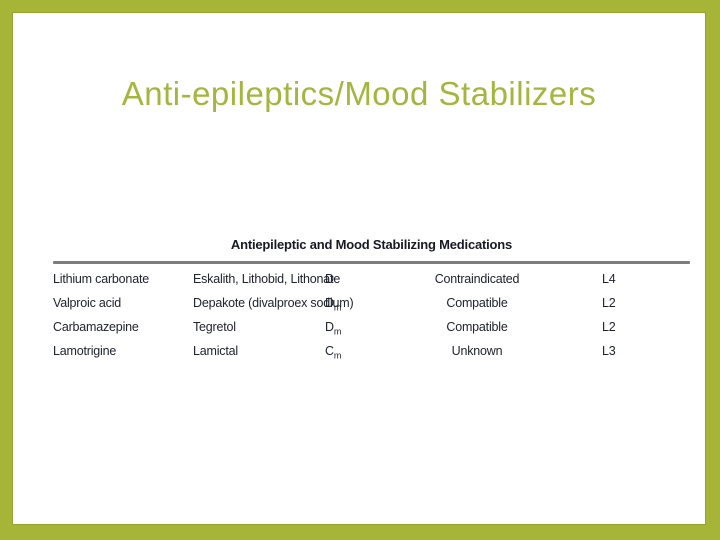 This screenshot has height=540, width=720. Describe the element at coordinates (609, 351) in the screenshot. I see `lactation-risk-cell: L3` at that location.